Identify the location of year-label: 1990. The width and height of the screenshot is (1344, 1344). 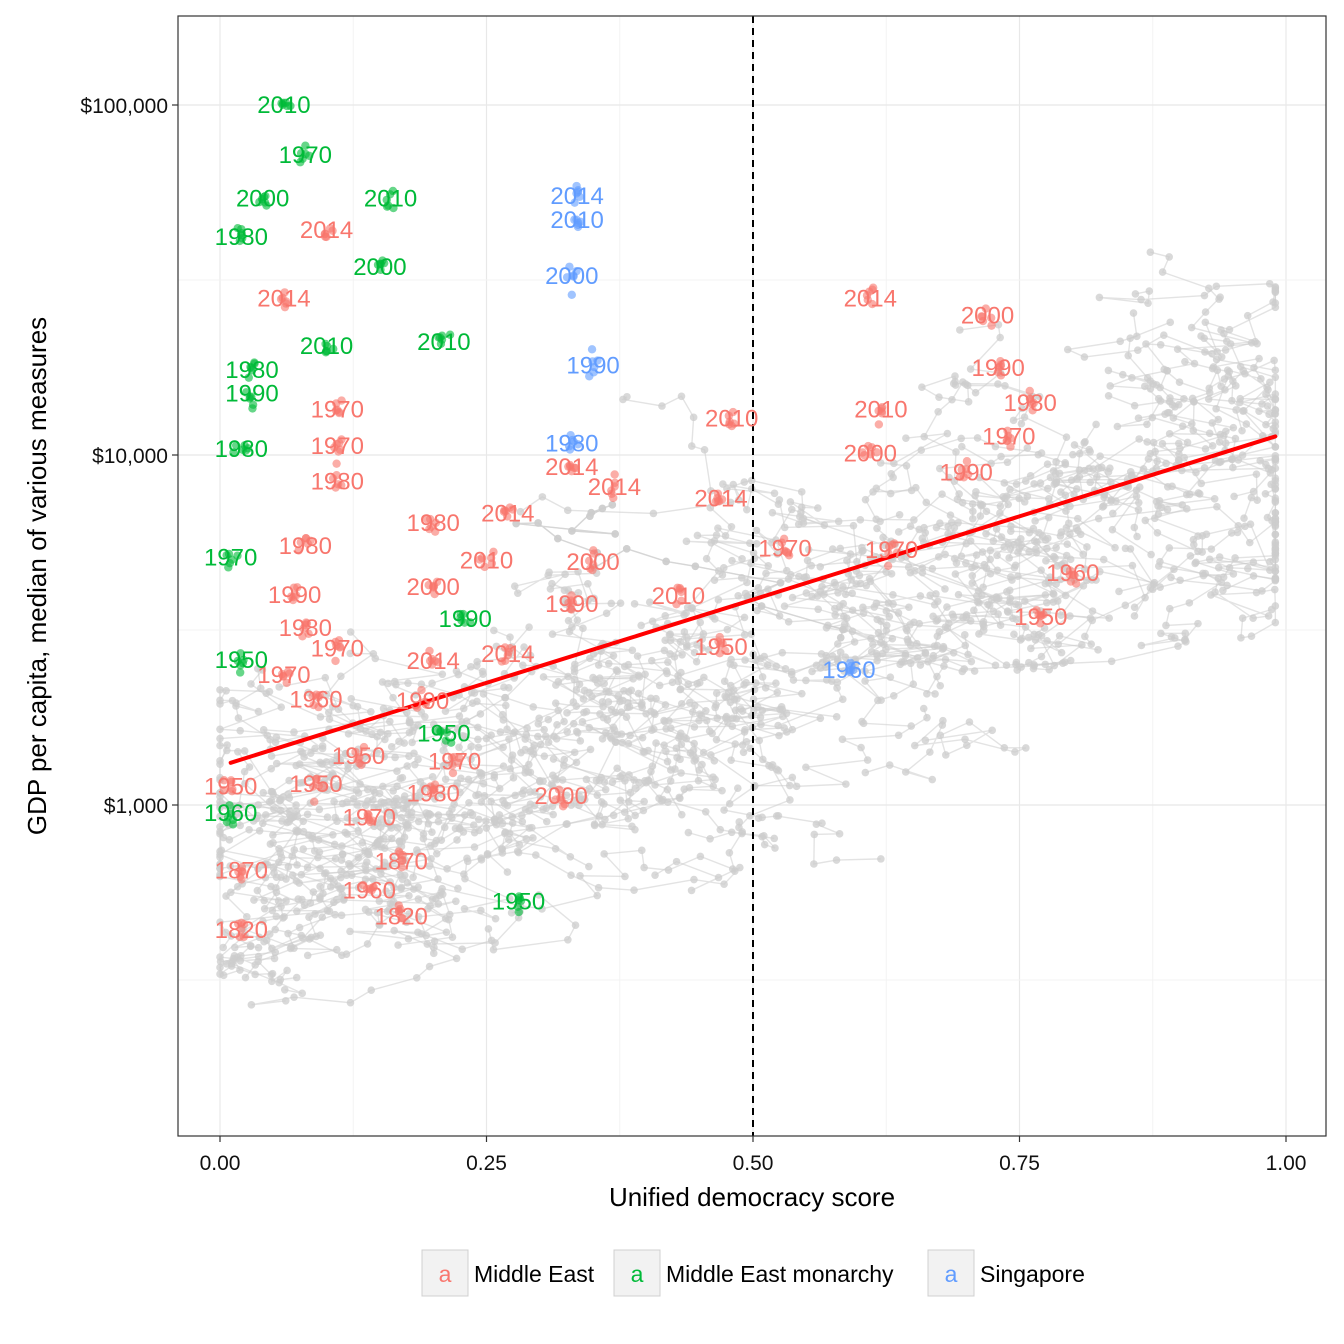
(571, 604).